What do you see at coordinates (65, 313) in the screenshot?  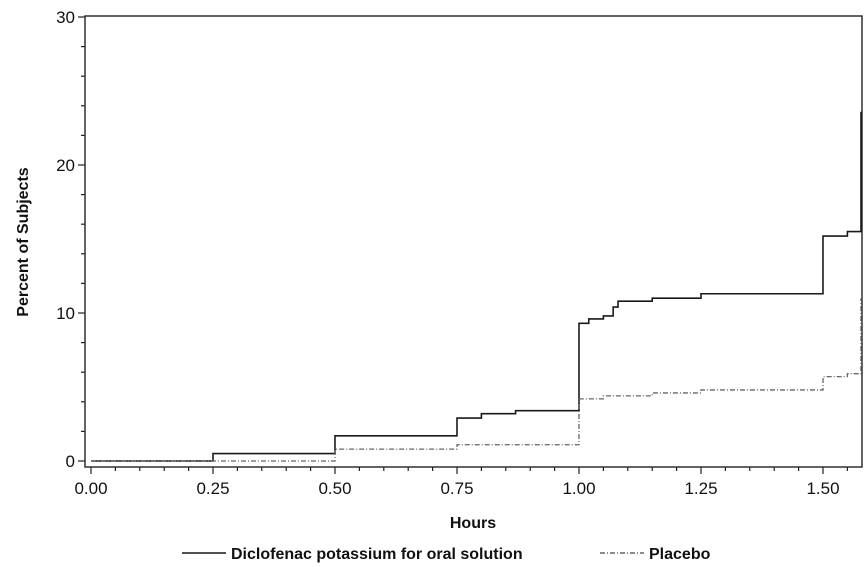 I see `y-tick-label: 10` at bounding box center [65, 313].